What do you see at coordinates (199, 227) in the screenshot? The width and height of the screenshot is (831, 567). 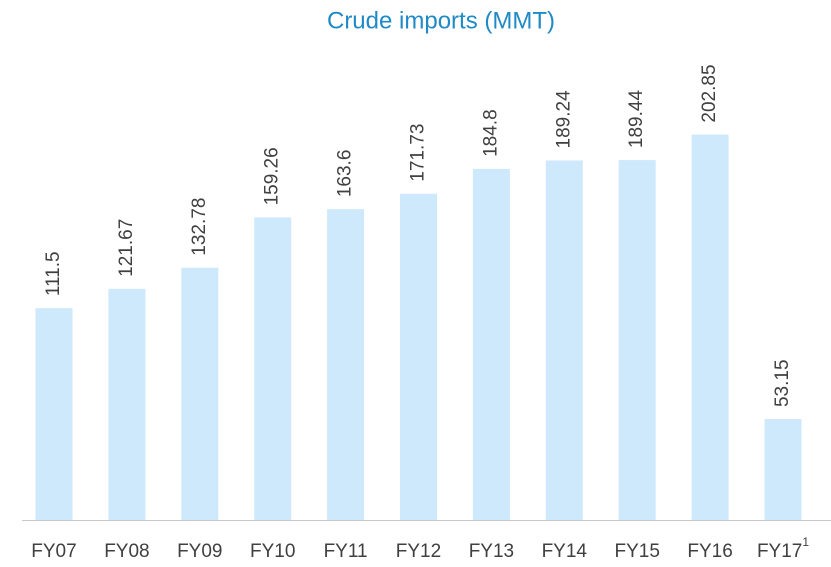 I see `data-label: 132.78` at bounding box center [199, 227].